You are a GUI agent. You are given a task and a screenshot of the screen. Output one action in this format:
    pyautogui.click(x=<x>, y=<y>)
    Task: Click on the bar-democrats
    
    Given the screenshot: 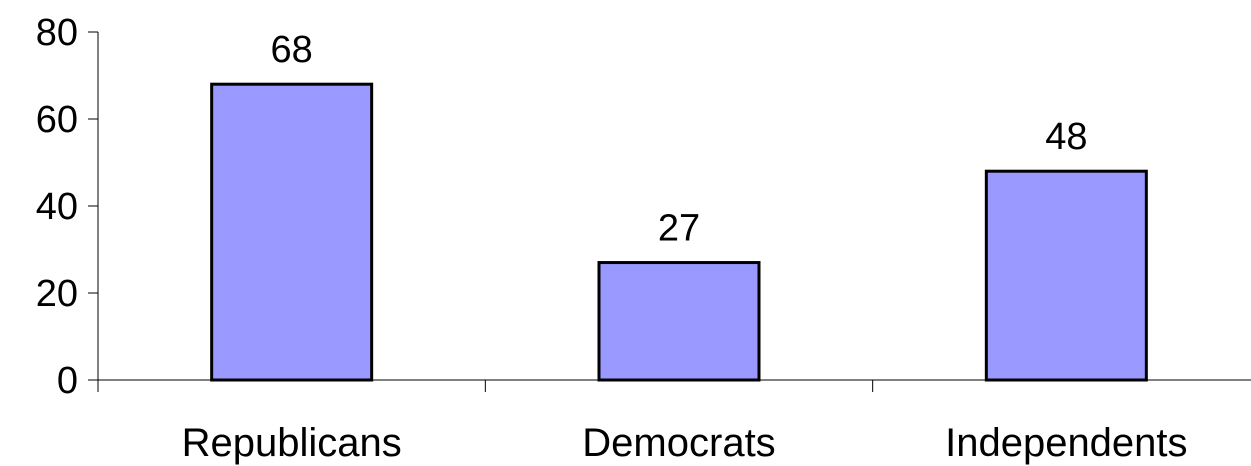 What is the action you would take?
    pyautogui.click(x=679, y=321)
    